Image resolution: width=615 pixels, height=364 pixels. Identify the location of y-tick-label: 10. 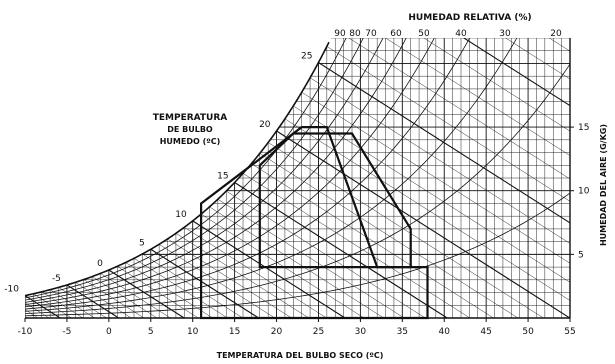
(584, 192).